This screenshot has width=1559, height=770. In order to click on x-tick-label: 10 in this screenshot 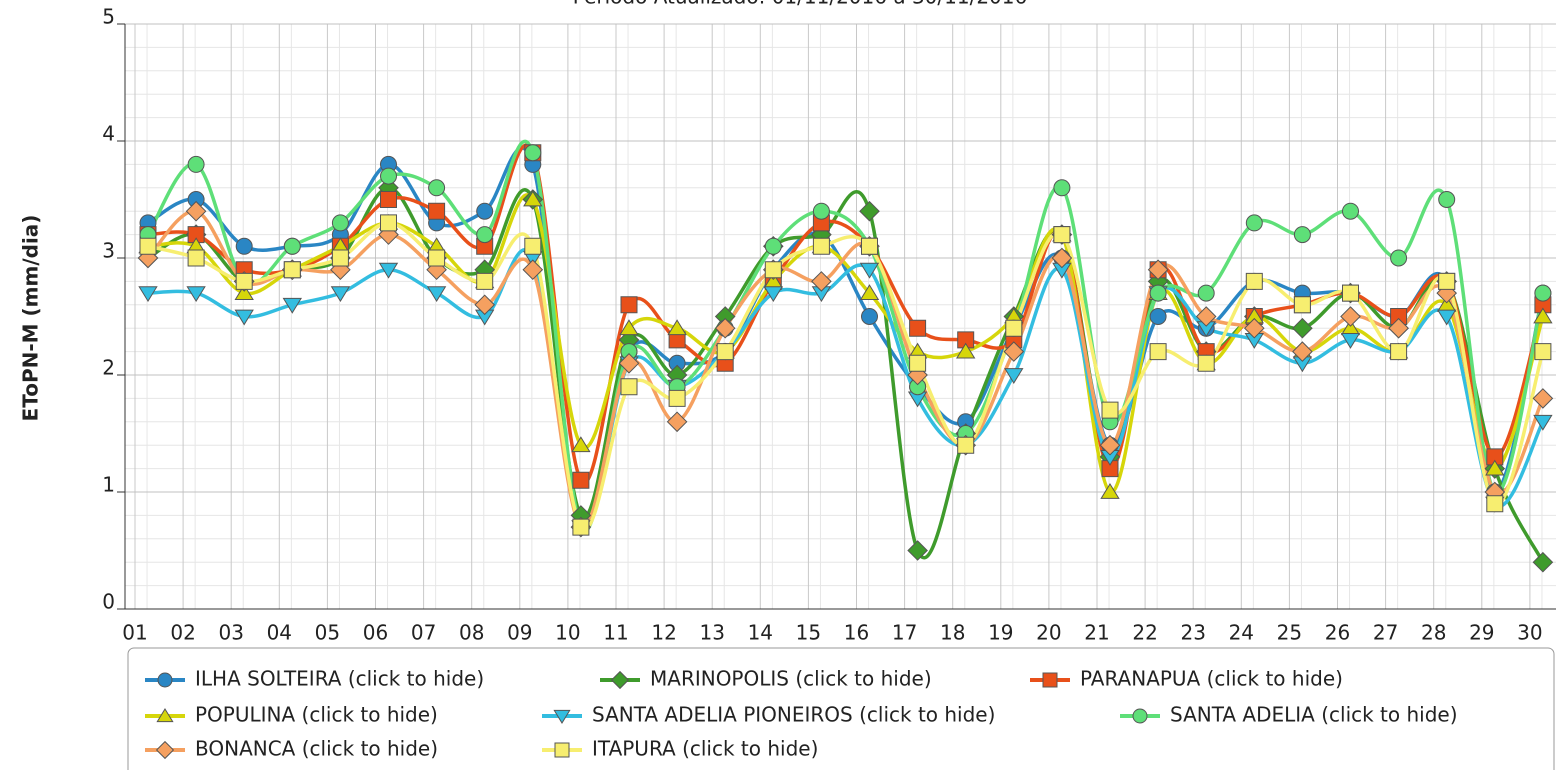, I will do `click(567, 633)`.